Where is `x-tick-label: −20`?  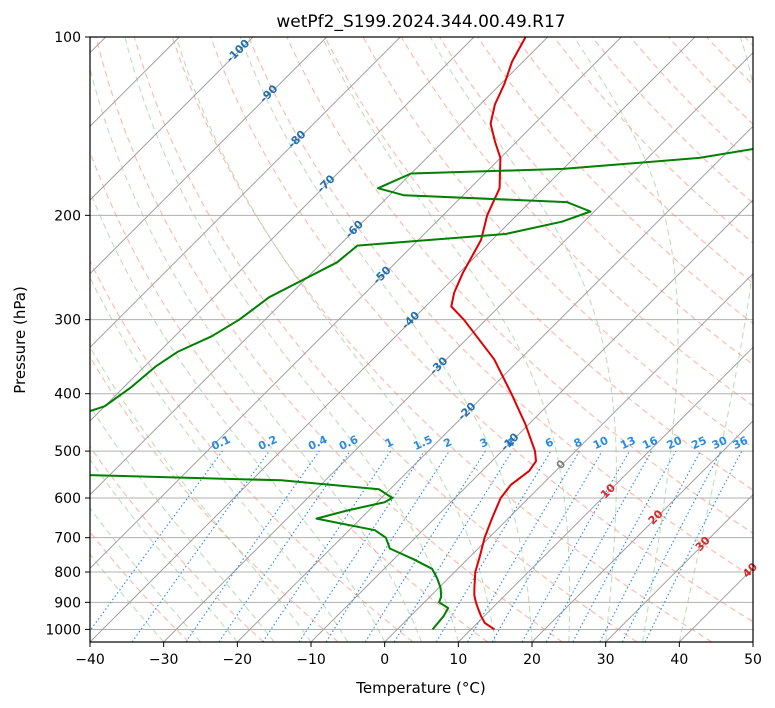 x-tick-label: −20 is located at coordinates (238, 660).